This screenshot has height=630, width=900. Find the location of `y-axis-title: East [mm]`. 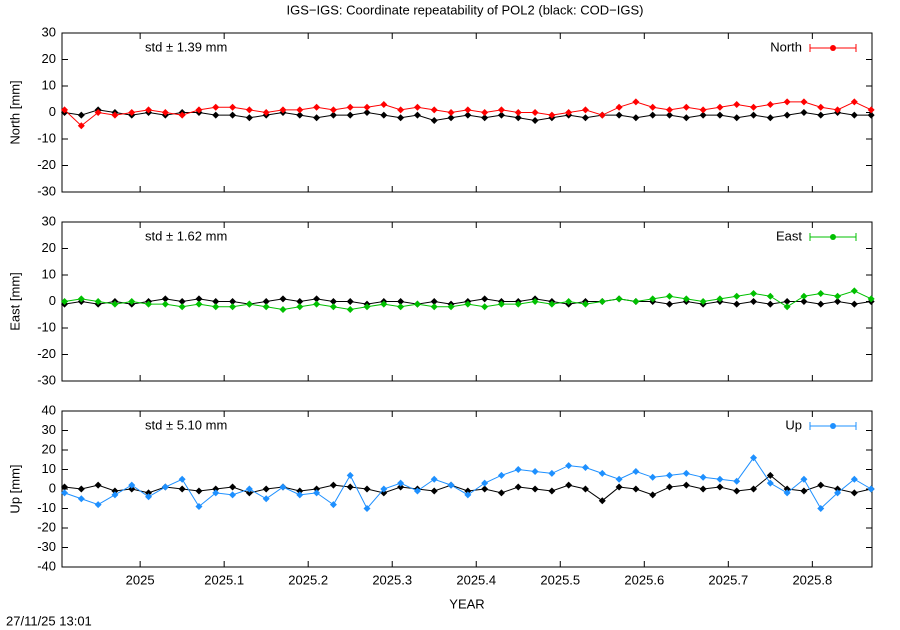

y-axis-title: East [mm] is located at coordinates (14, 301).